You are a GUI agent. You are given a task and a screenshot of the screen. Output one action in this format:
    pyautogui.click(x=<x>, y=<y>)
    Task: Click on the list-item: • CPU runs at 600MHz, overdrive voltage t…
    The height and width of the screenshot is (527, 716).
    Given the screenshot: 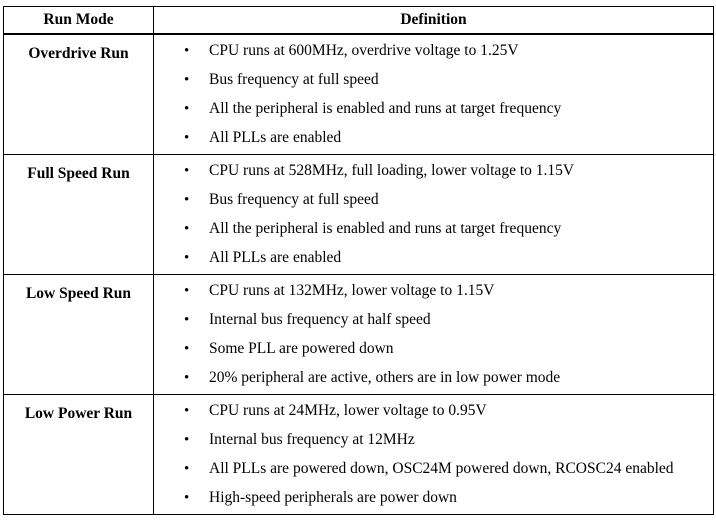 What is the action you would take?
    pyautogui.click(x=433, y=52)
    